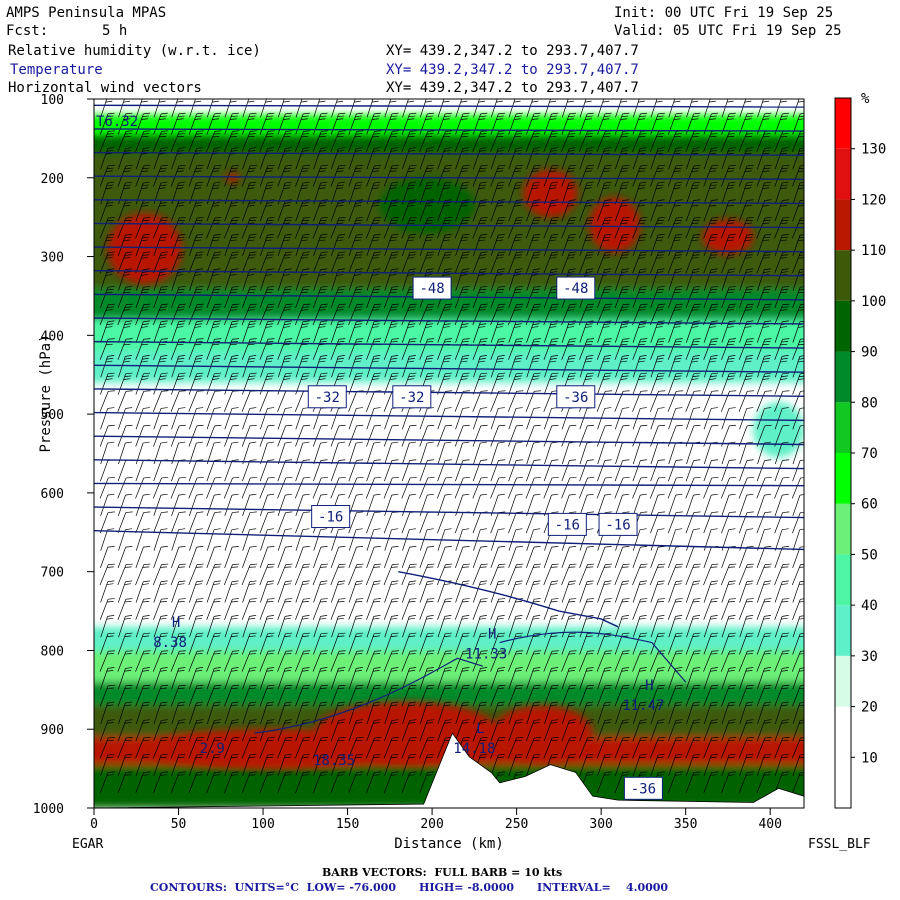 The height and width of the screenshot is (900, 900). What do you see at coordinates (52, 100) in the screenshot?
I see `y-tick-label: 100` at bounding box center [52, 100].